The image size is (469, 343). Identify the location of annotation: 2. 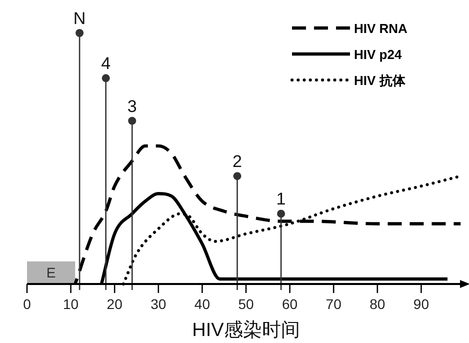
(237, 162).